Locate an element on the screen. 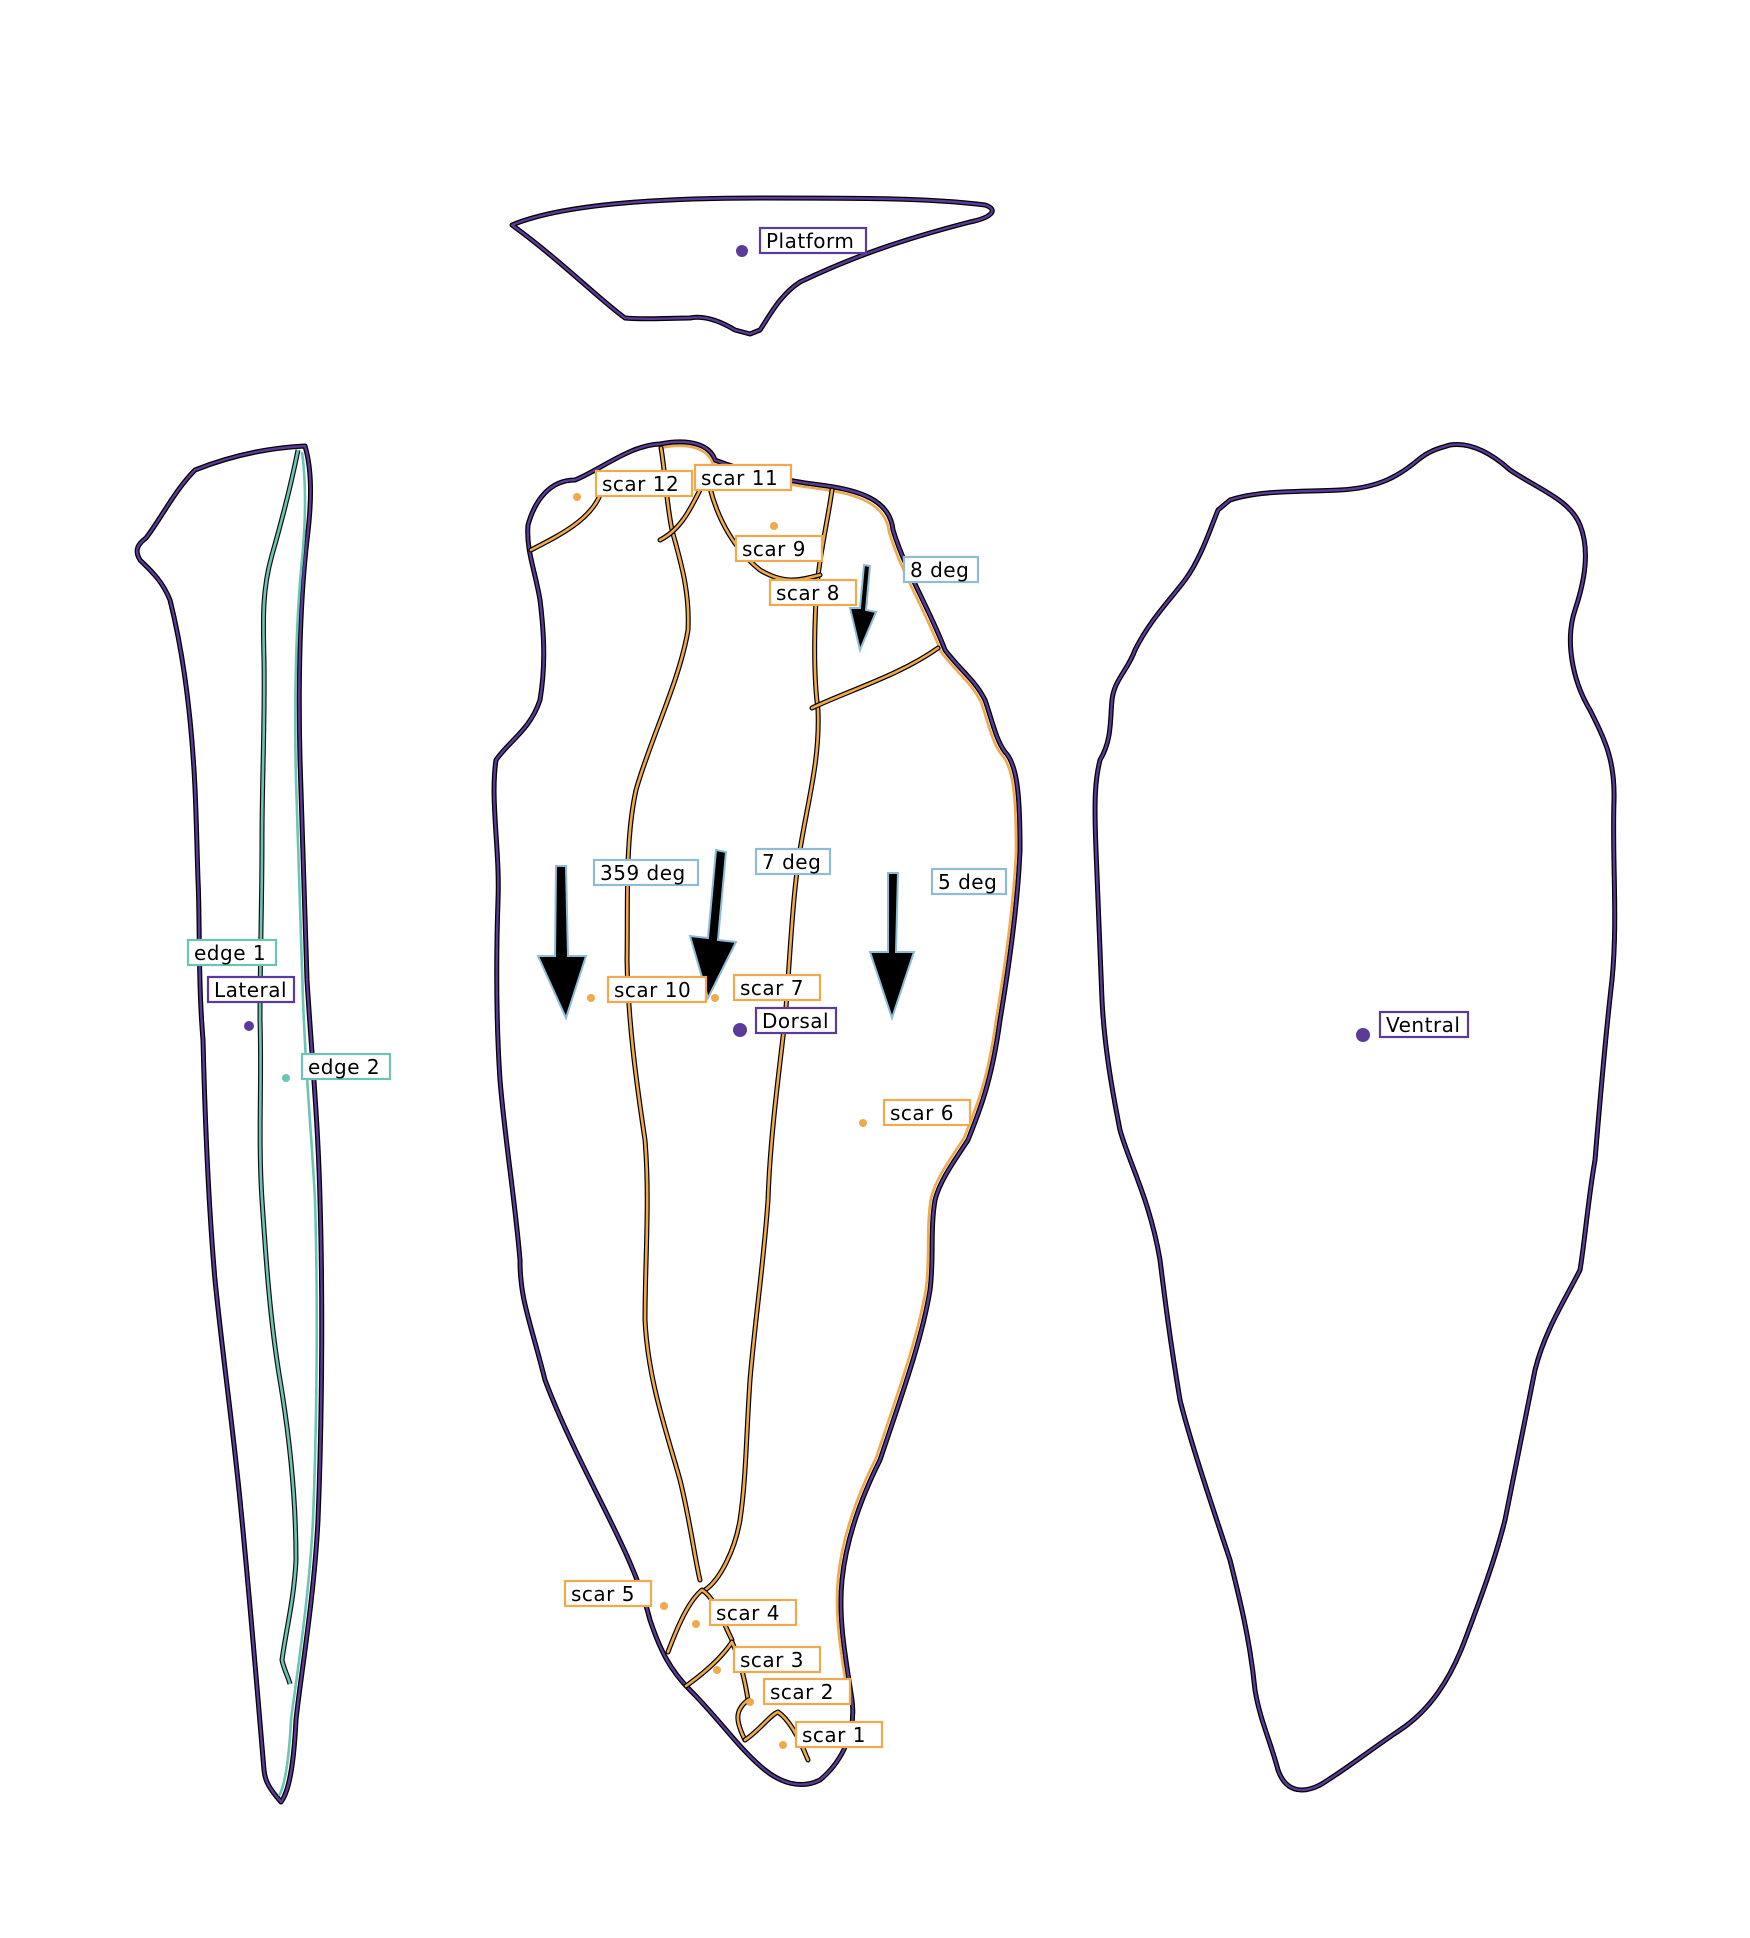 The width and height of the screenshot is (1750, 1938). svg-text: 7 deg is located at coordinates (791, 862).